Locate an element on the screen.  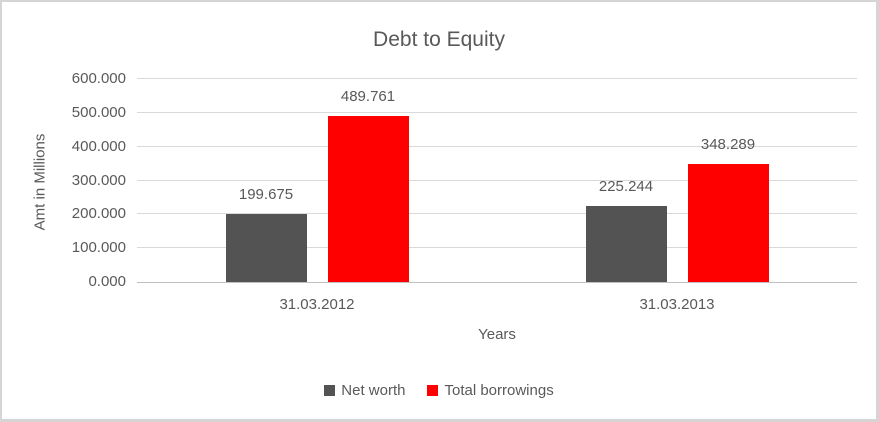
gridline-100.000 is located at coordinates (497, 248).